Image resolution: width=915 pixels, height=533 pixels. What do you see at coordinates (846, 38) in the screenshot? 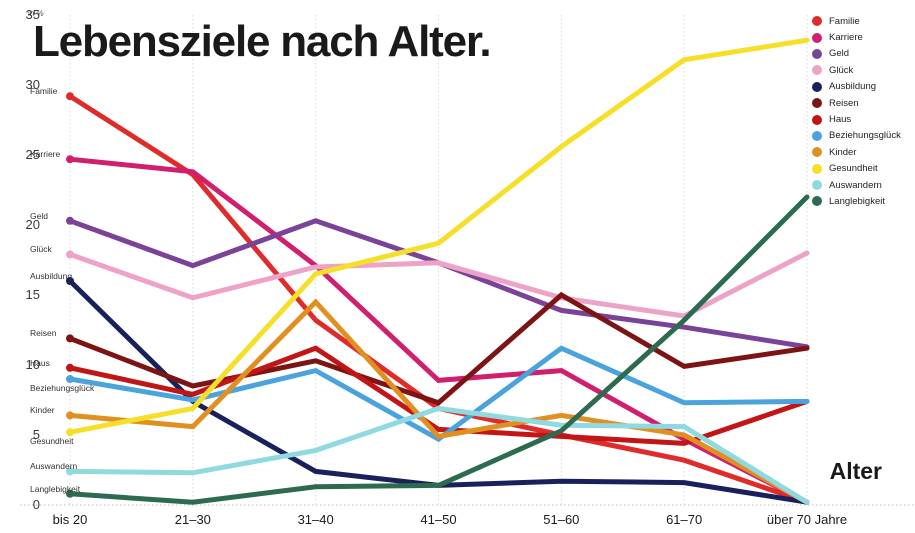
I see `legend-item-label: Karriere` at bounding box center [846, 38].